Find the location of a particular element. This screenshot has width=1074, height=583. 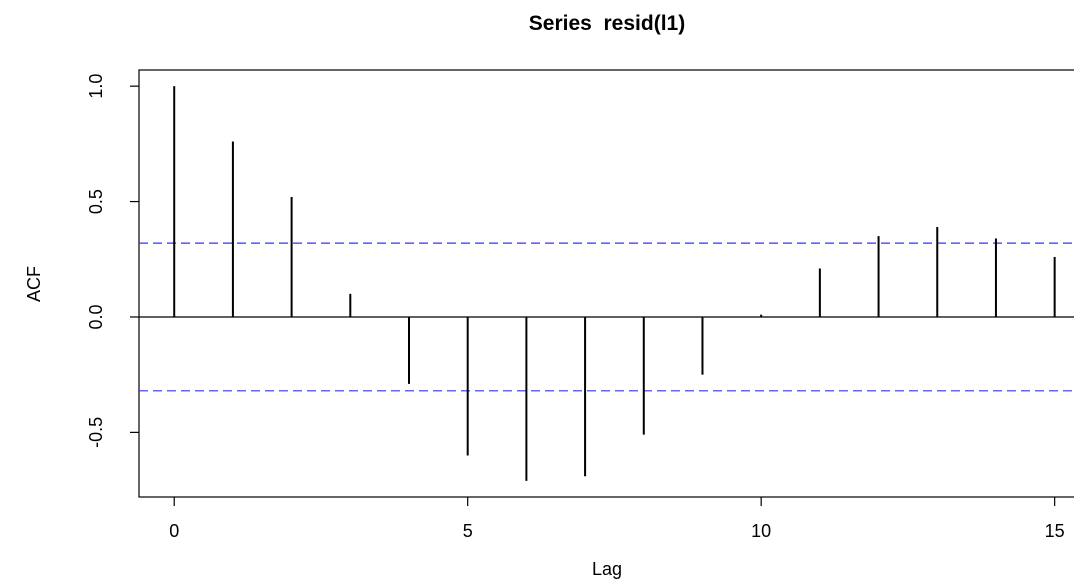

chart-title: Series resid(l1) is located at coordinates (607, 23).